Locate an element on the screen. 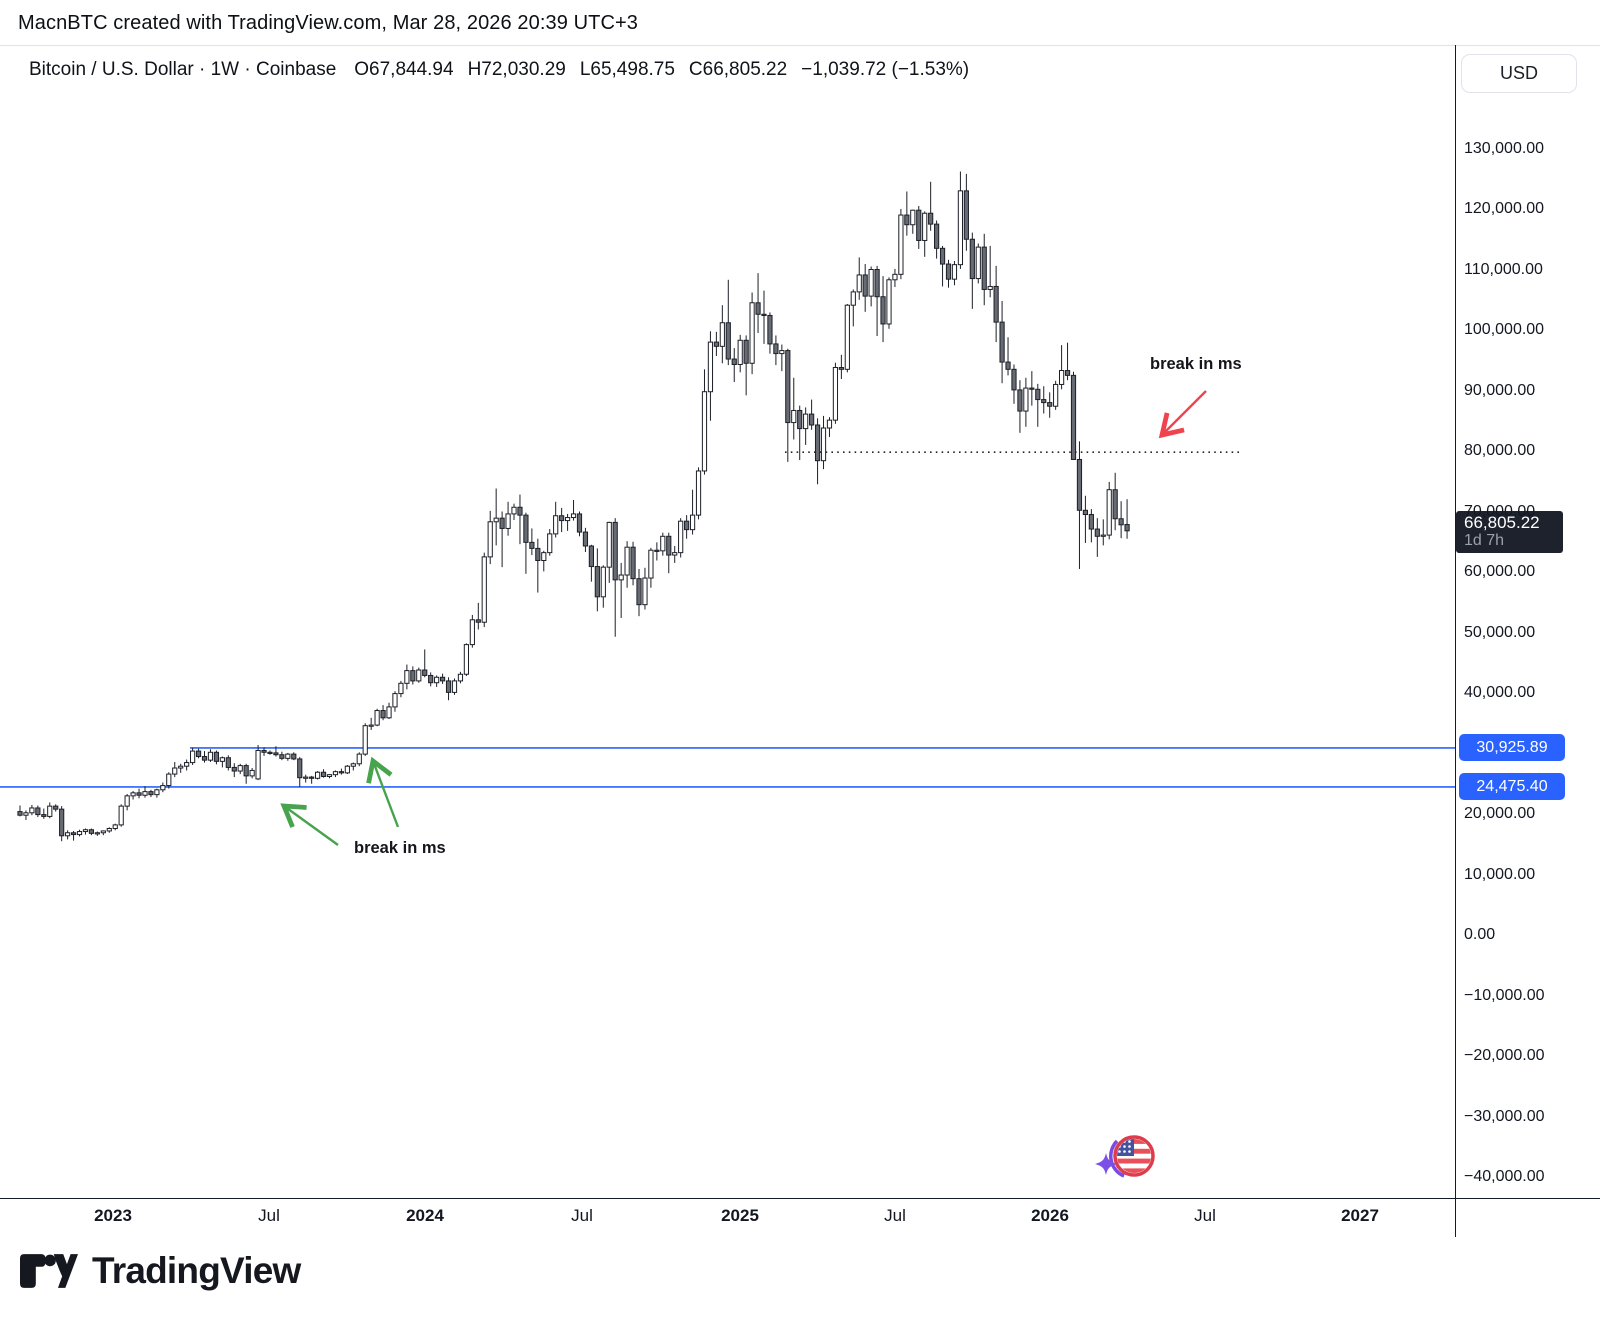 The width and height of the screenshot is (1600, 1331). us-flag-sticker-icon is located at coordinates (1125, 1156).